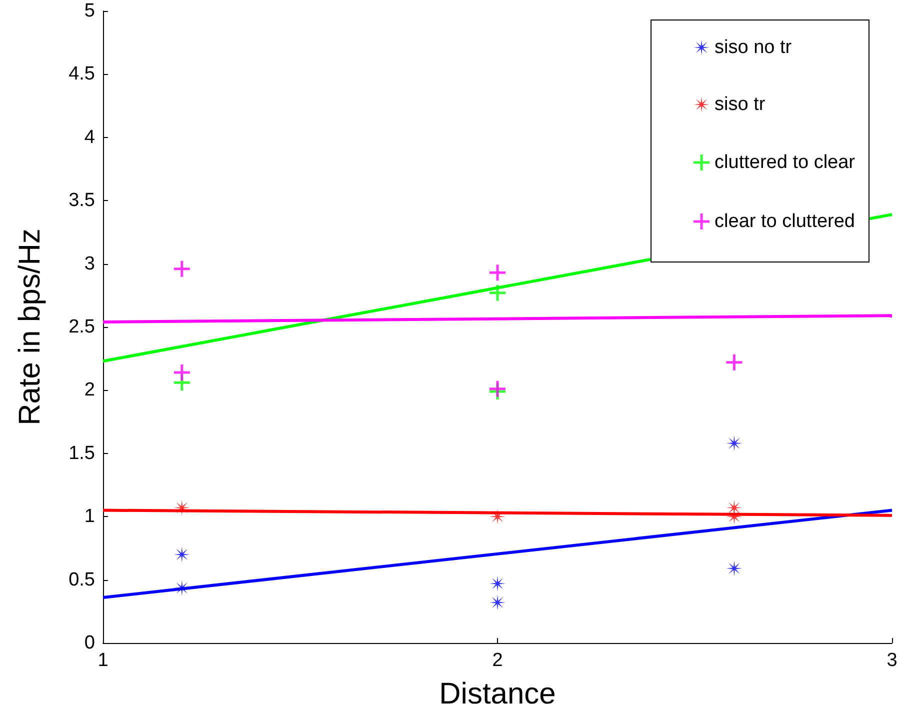 Image resolution: width=901 pixels, height=715 pixels. Describe the element at coordinates (740, 104) in the screenshot. I see `legend-label: siso tr` at that location.